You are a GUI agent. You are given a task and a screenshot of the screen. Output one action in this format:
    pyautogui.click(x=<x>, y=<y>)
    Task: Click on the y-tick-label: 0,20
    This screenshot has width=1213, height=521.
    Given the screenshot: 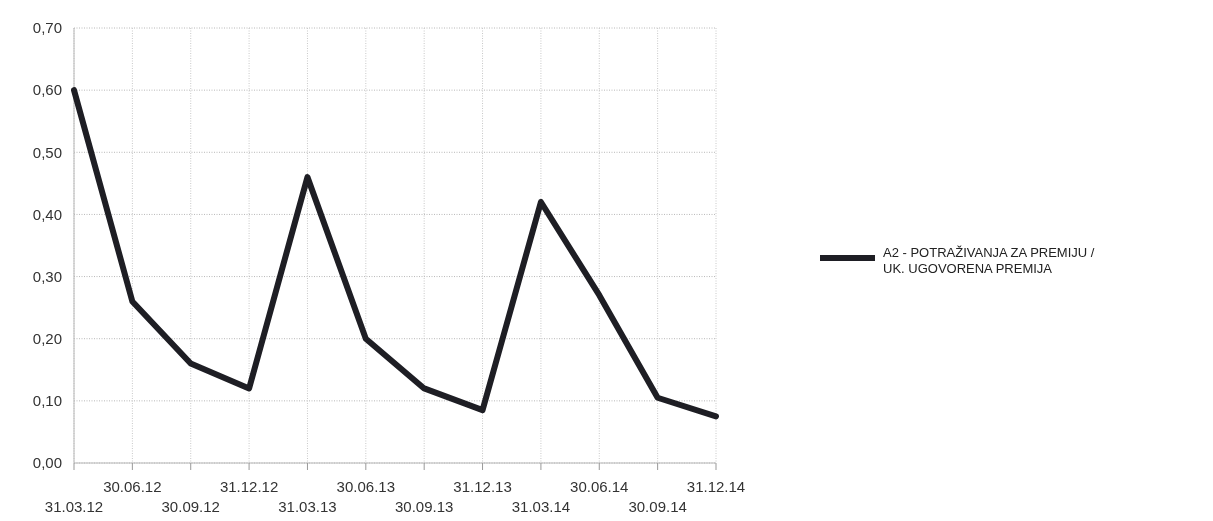 What is the action you would take?
    pyautogui.click(x=47, y=338)
    